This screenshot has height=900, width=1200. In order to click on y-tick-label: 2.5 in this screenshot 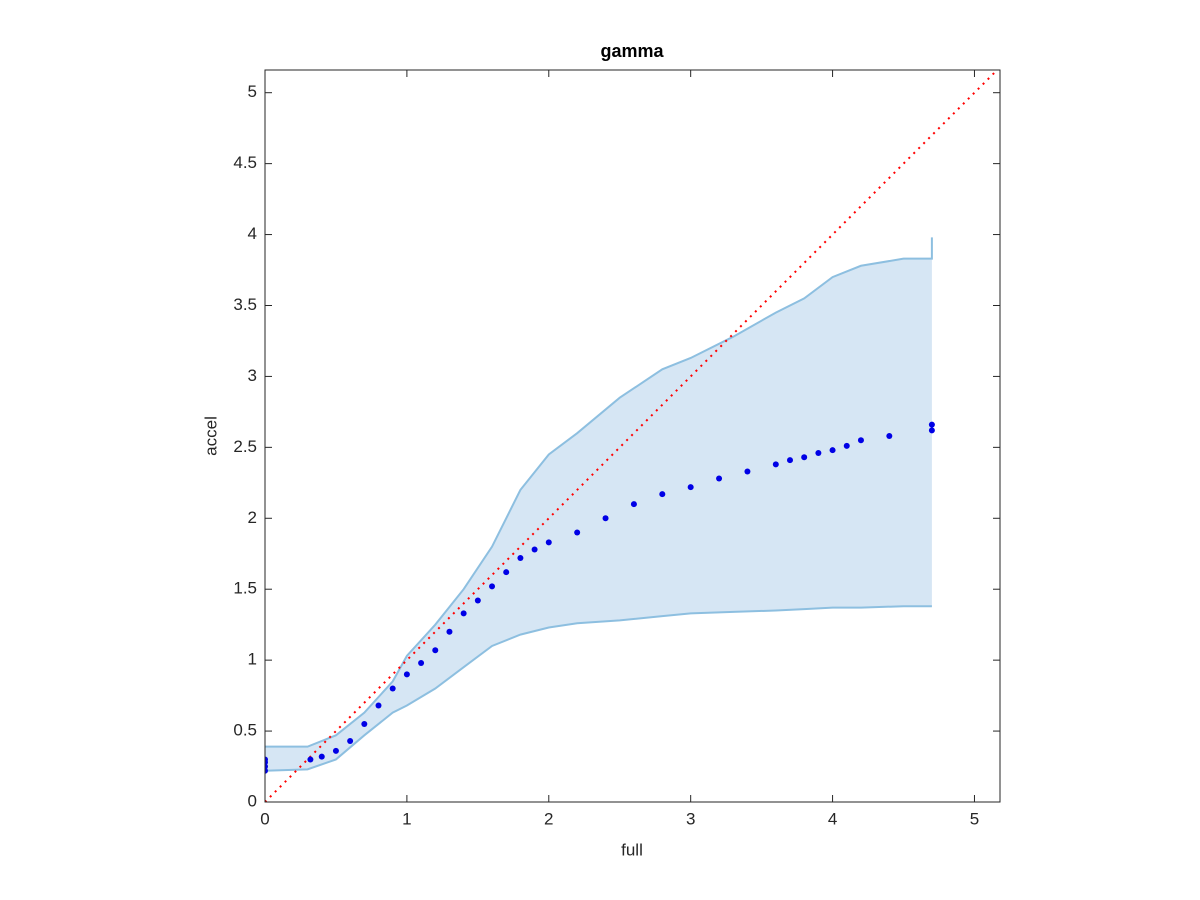, I will do `click(245, 446)`.